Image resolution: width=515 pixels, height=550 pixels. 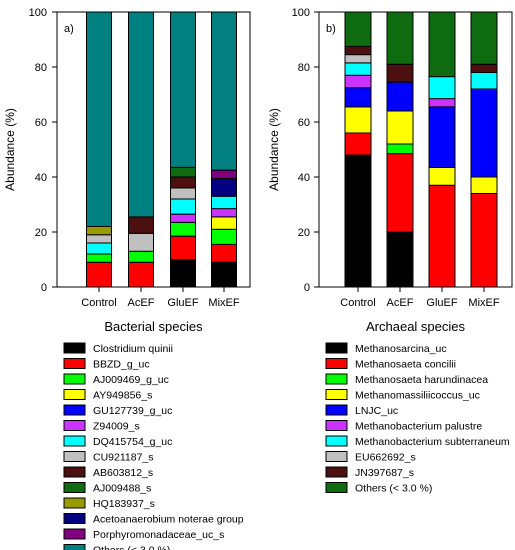 I want to click on legend-label: HQ183937_s, so click(x=124, y=504).